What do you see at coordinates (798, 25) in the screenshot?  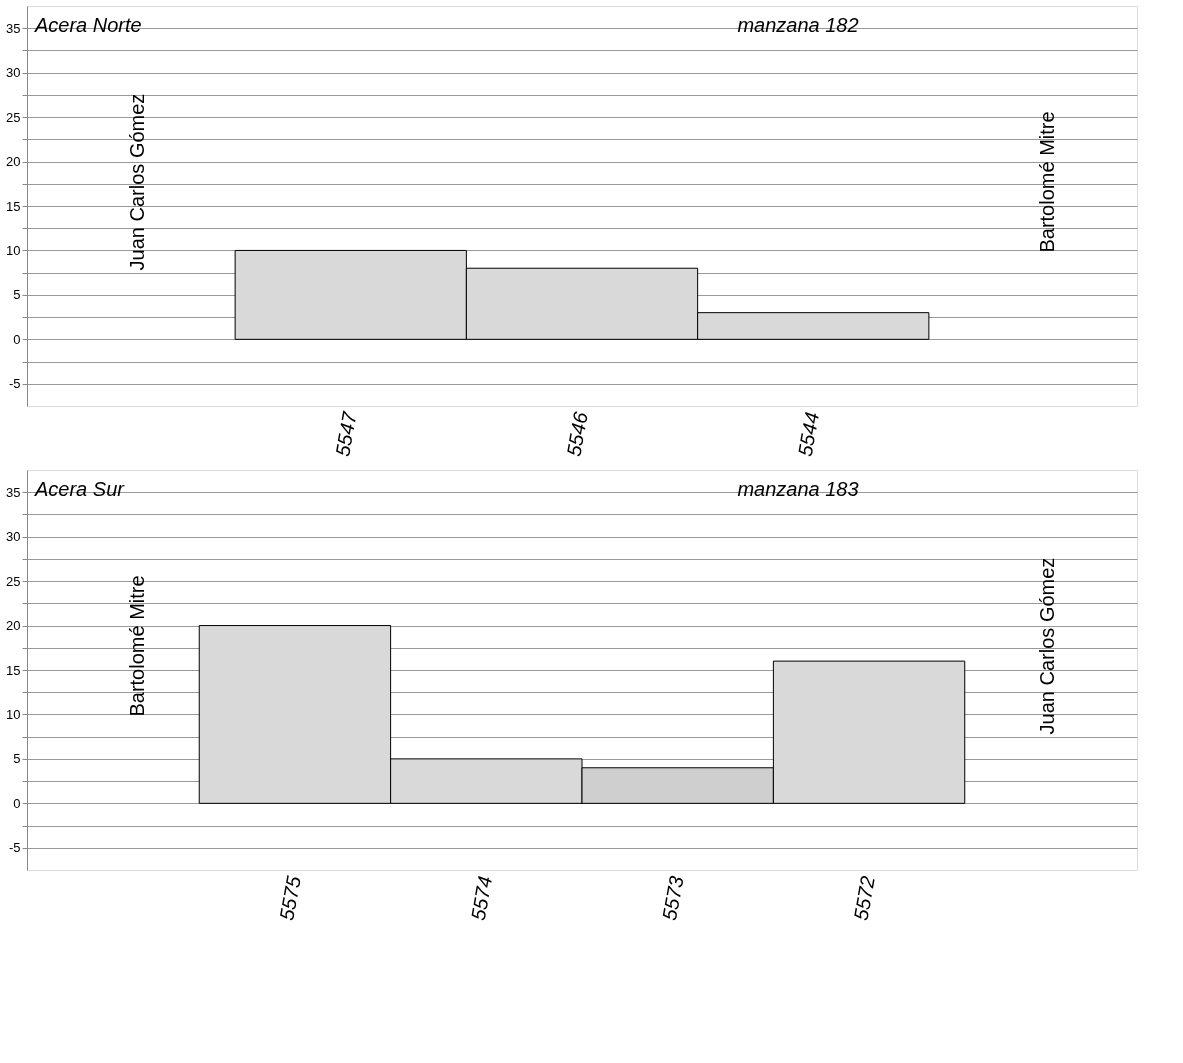 I see `chart-subtitle: manzana 182` at bounding box center [798, 25].